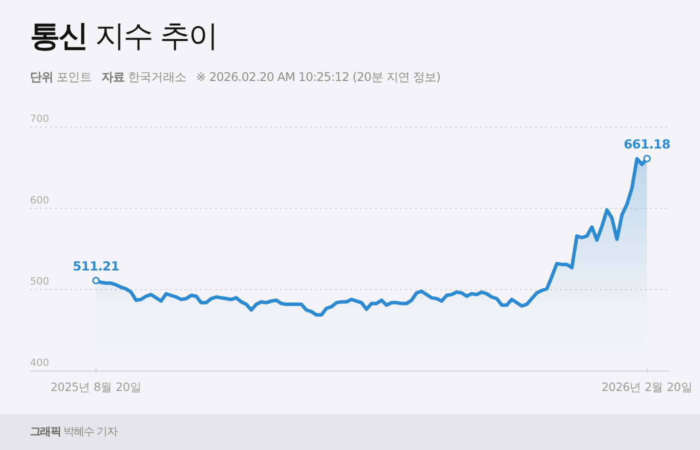  What do you see at coordinates (647, 144) in the screenshot?
I see `data-label: 661.18` at bounding box center [647, 144].